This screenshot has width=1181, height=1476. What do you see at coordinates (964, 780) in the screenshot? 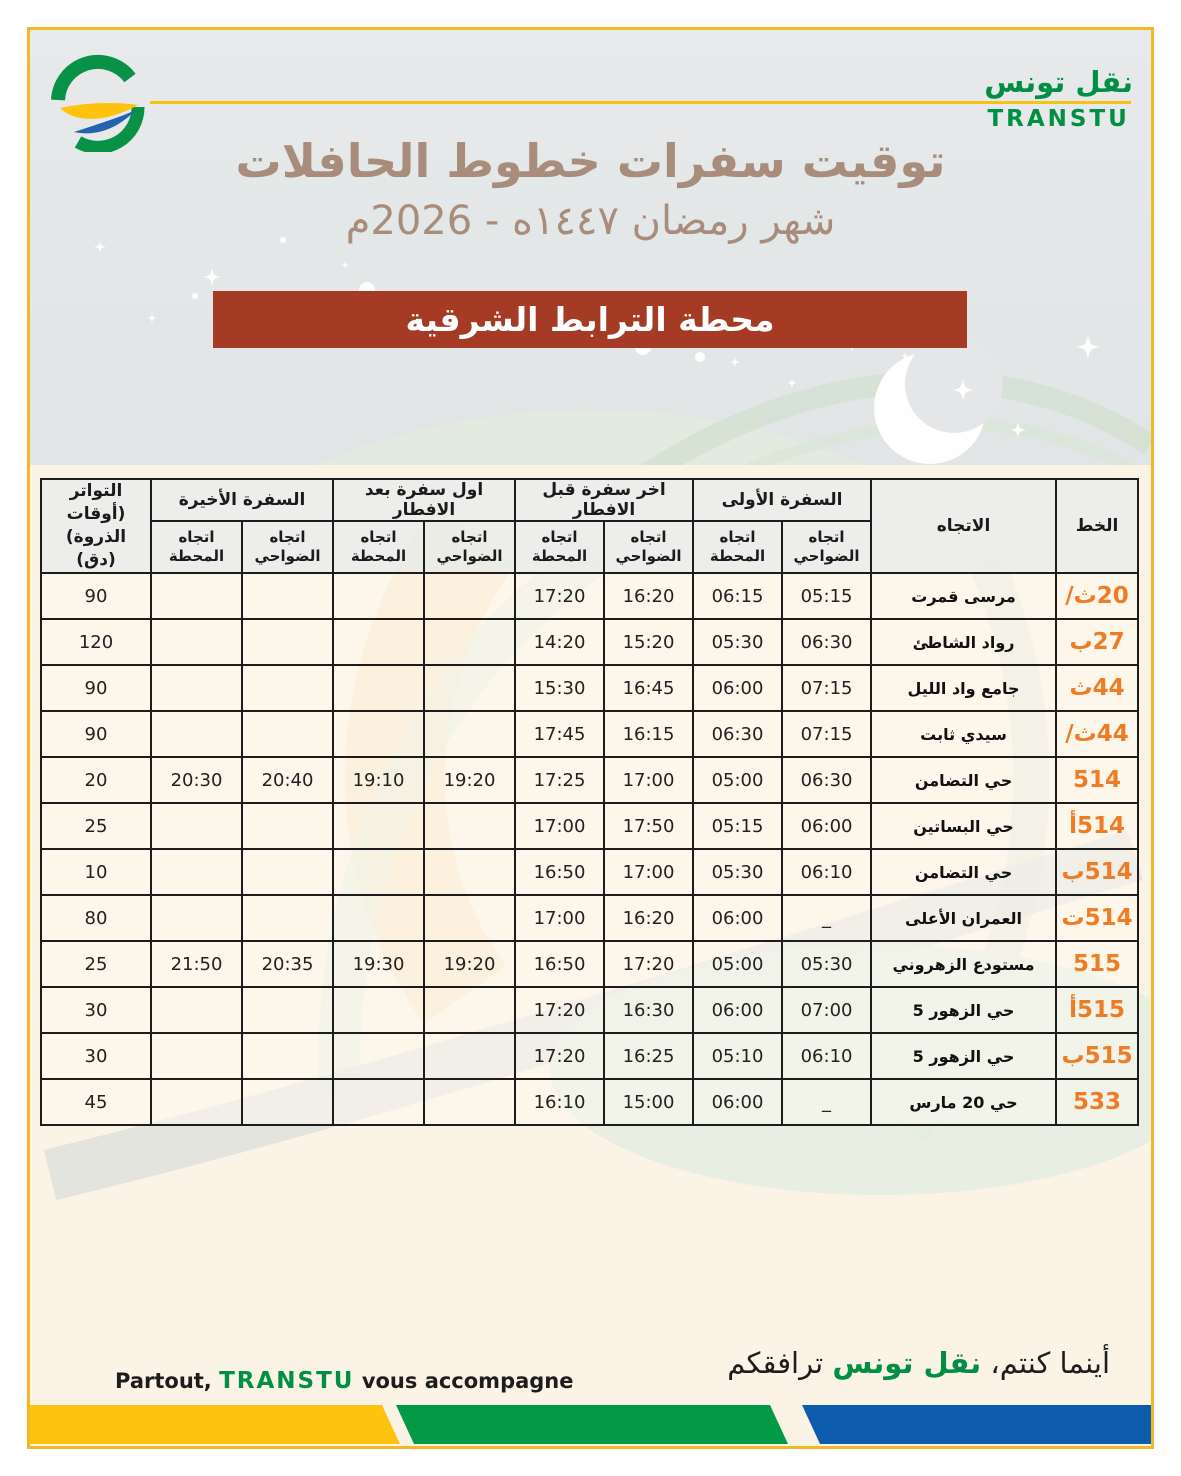
I see `destination-cell: حي التضامن` at bounding box center [964, 780].